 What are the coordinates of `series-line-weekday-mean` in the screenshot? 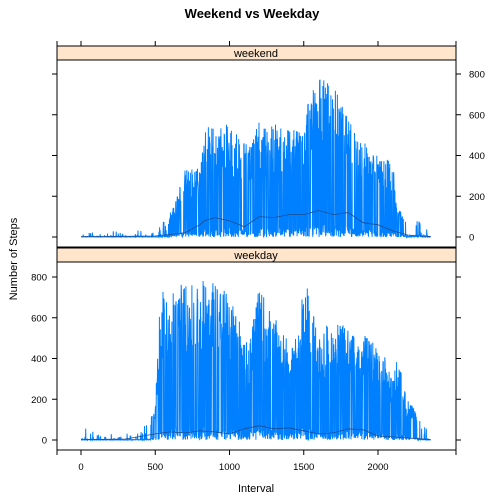 It's located at (255, 432).